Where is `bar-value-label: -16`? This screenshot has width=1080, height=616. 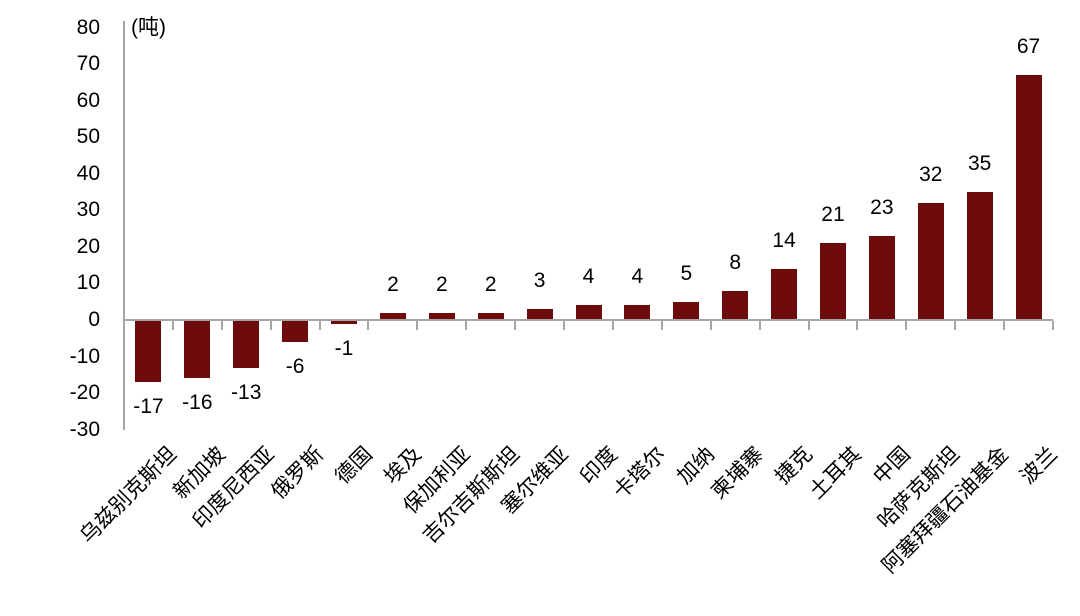
bar-value-label: -16 is located at coordinates (197, 403).